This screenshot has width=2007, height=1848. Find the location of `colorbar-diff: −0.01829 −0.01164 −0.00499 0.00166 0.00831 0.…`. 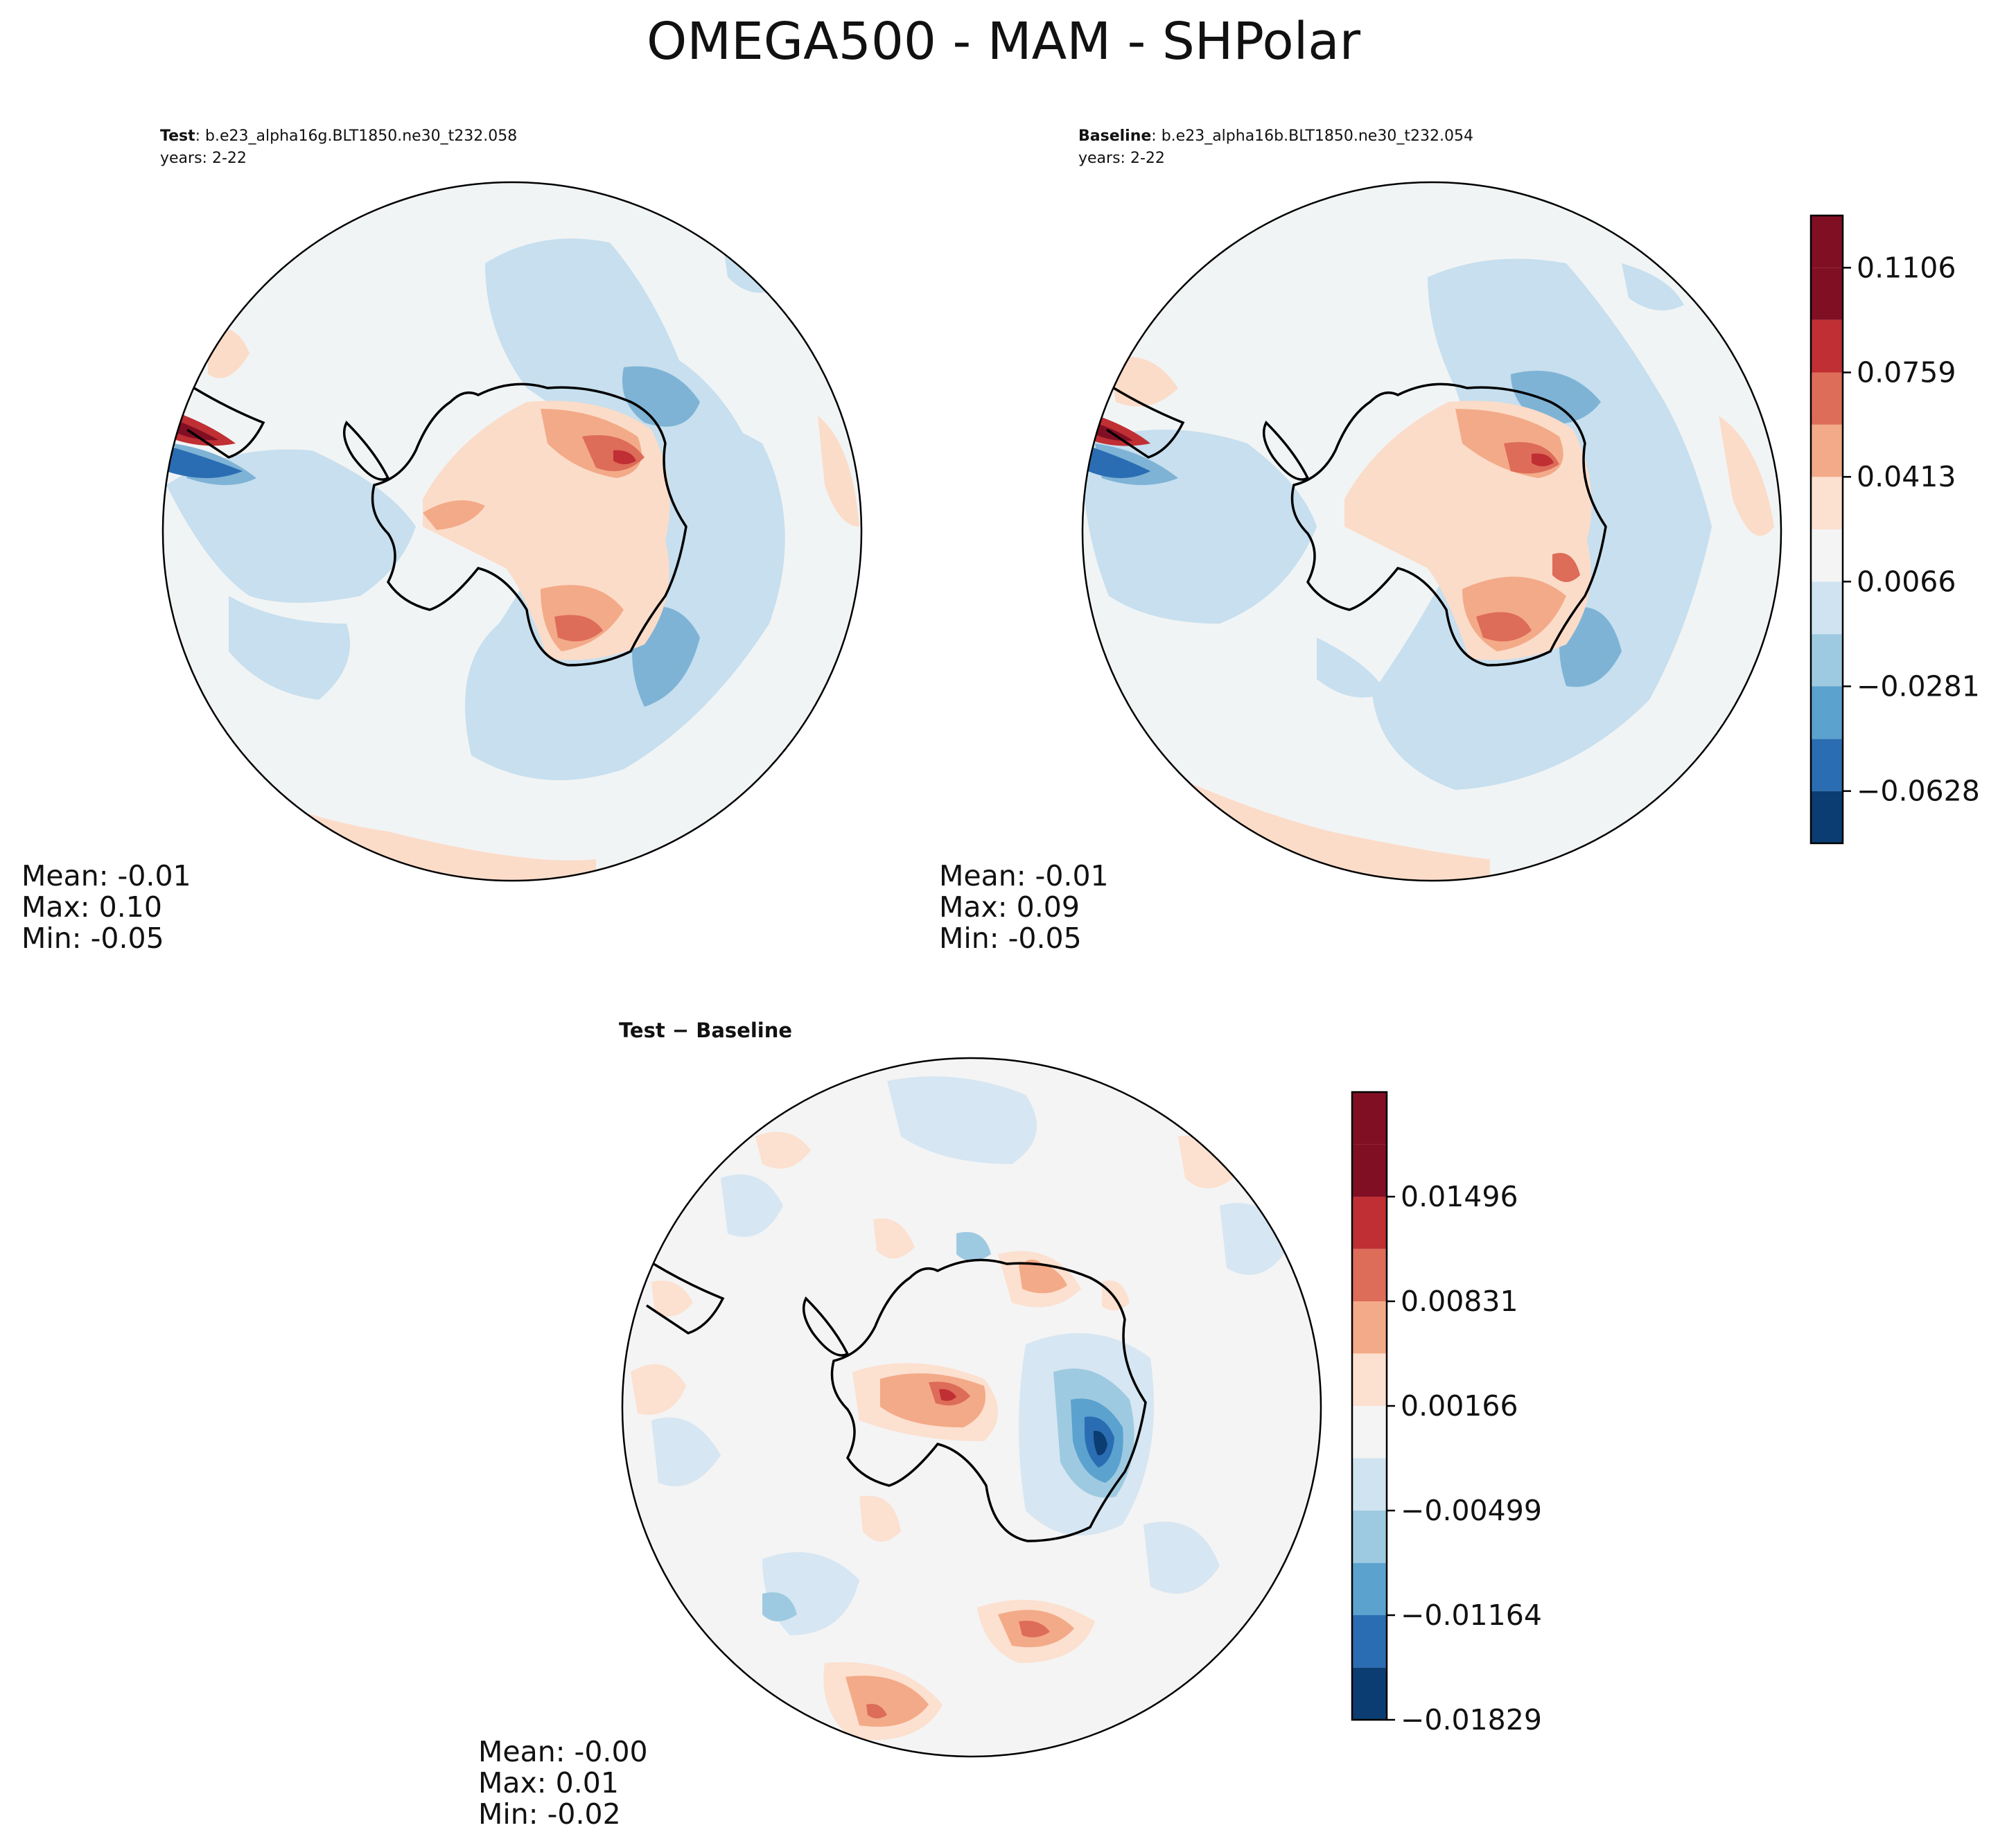

colorbar-diff: −0.01829 −0.01164 −0.00499 0.00166 0.00831 0.… is located at coordinates (1446, 1413).